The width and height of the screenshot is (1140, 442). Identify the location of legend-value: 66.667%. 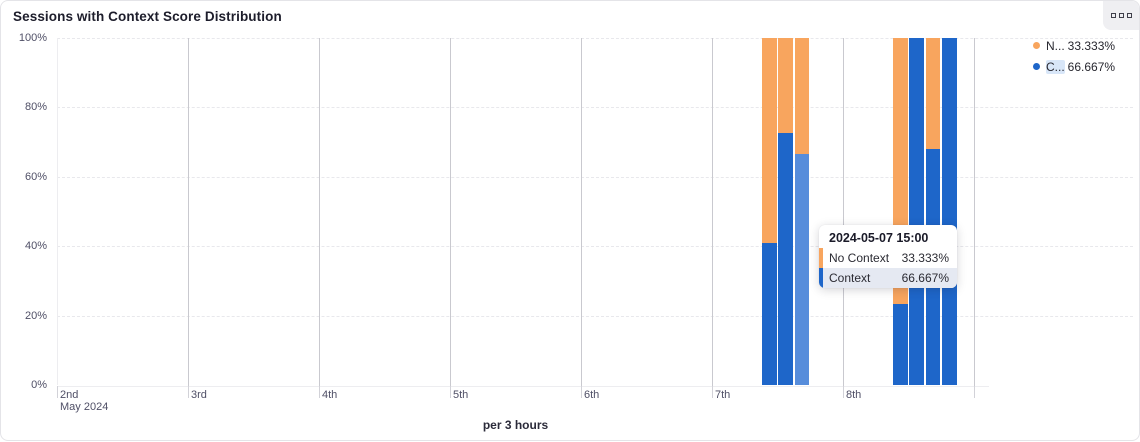
(1091, 66).